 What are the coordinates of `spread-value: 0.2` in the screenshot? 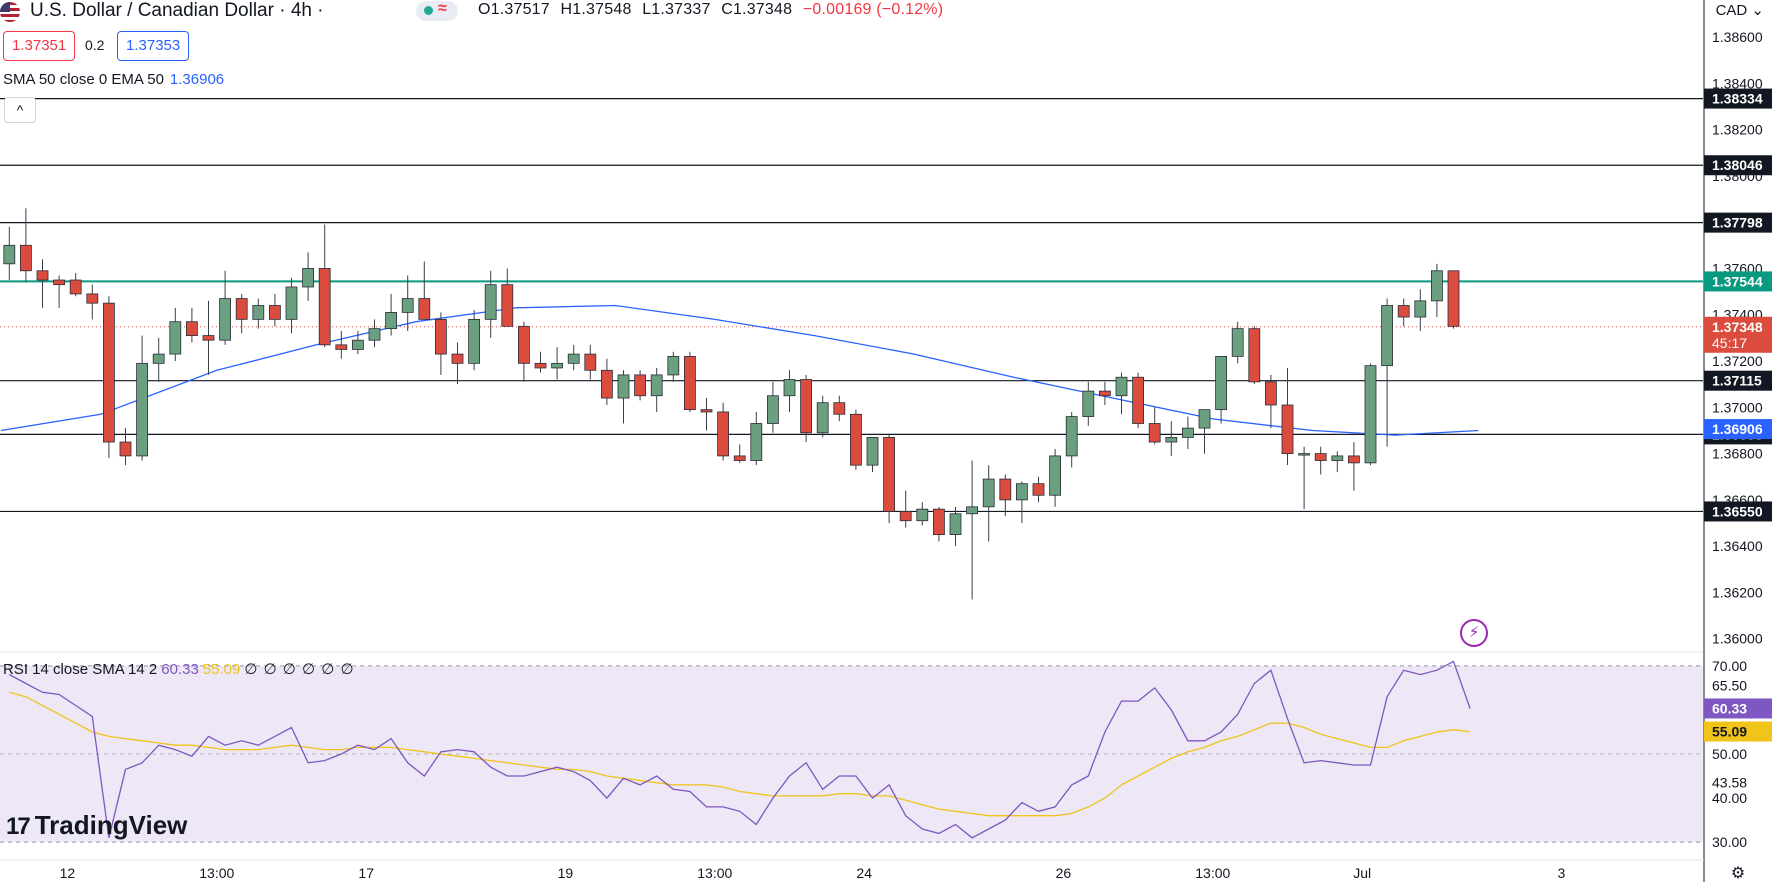 It's located at (95, 45).